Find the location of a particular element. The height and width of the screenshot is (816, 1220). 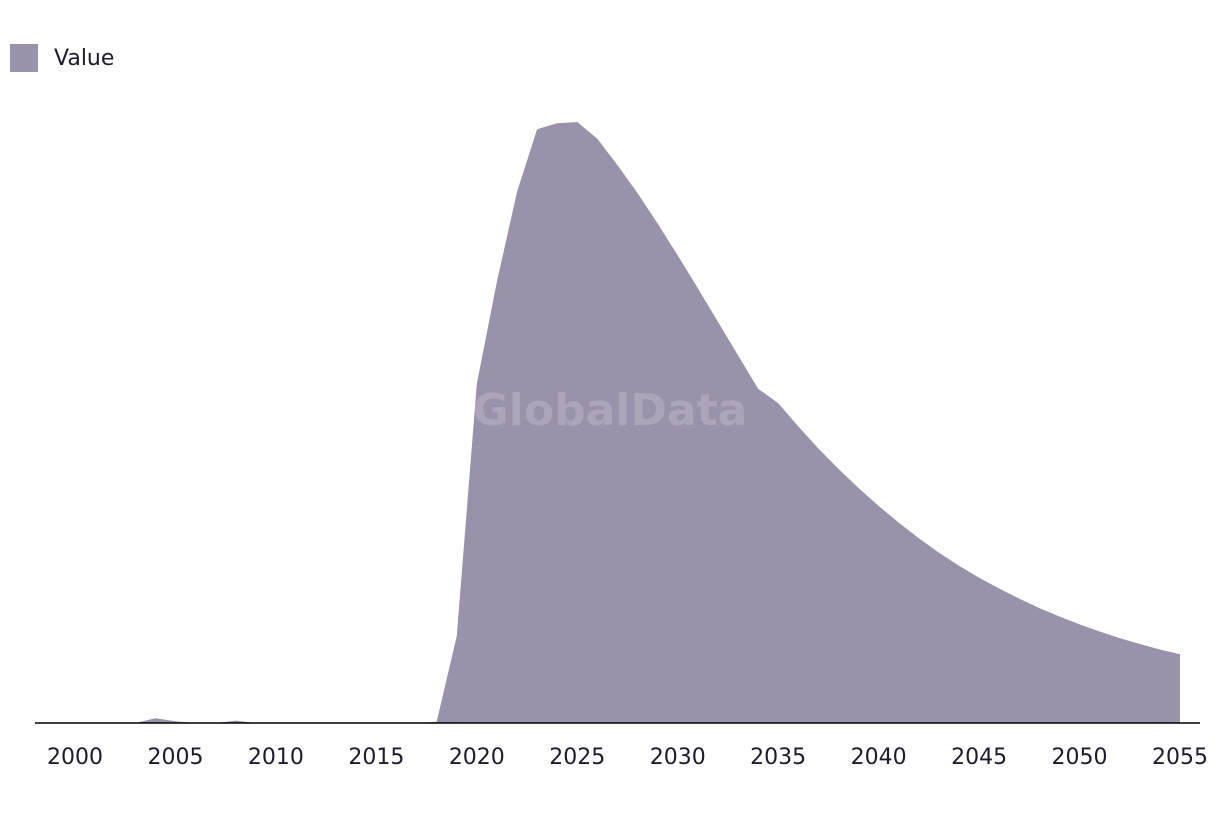

x-tick-label: 2000 is located at coordinates (75, 757).